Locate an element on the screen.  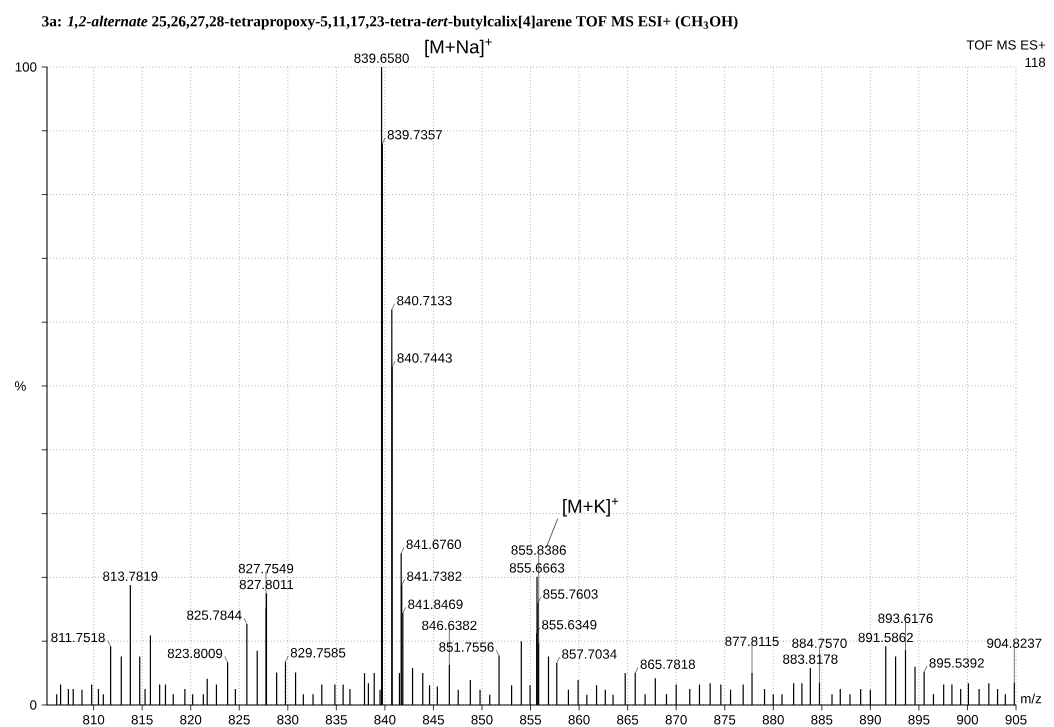
annotation: 855.6349 is located at coordinates (569, 625).